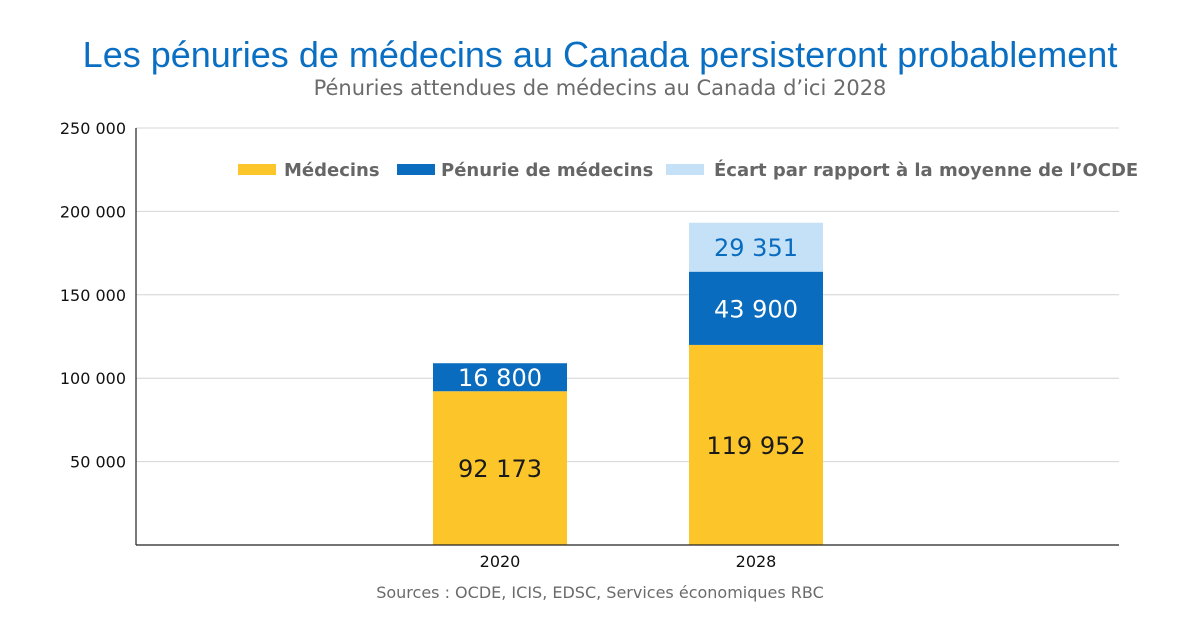 Image resolution: width=1200 pixels, height=627 pixels. What do you see at coordinates (547, 170) in the screenshot?
I see `legend-label: Pénurie de médecins` at bounding box center [547, 170].